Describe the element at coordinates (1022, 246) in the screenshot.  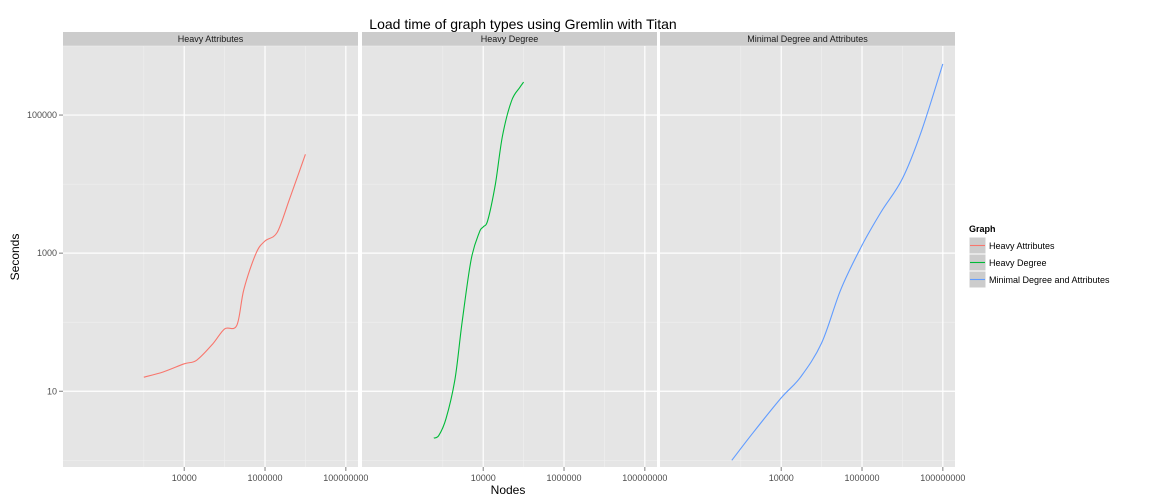
I see `legend-label: Heavy Attributes` at that location.